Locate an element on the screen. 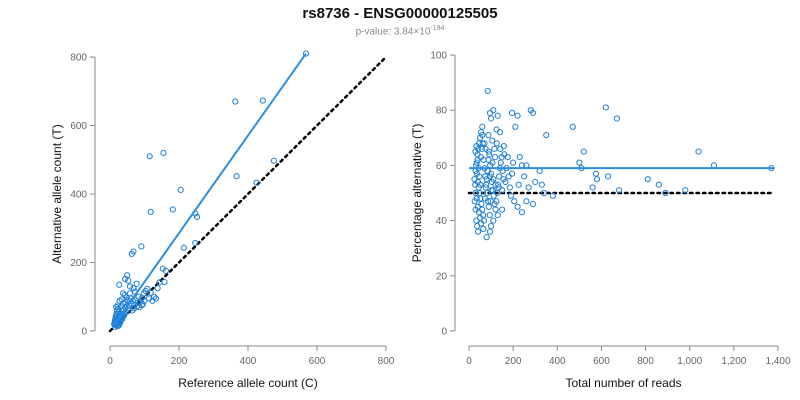 The width and height of the screenshot is (800, 400). p-value-text: p-value: 3.84×10 is located at coordinates (393, 32).